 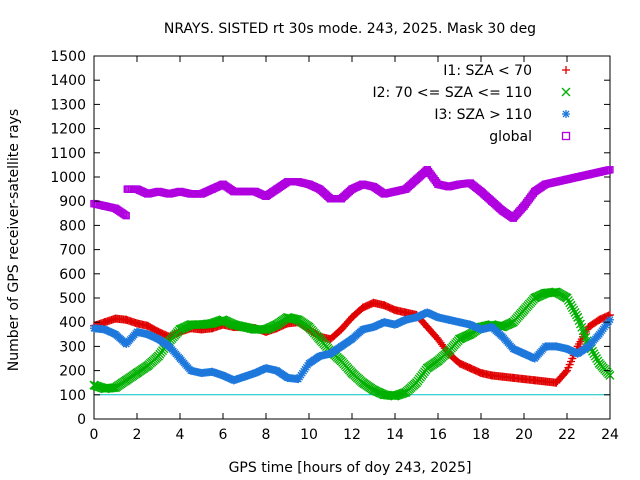 What do you see at coordinates (68, 154) in the screenshot?
I see `y-tick-label: 1100` at bounding box center [68, 154].